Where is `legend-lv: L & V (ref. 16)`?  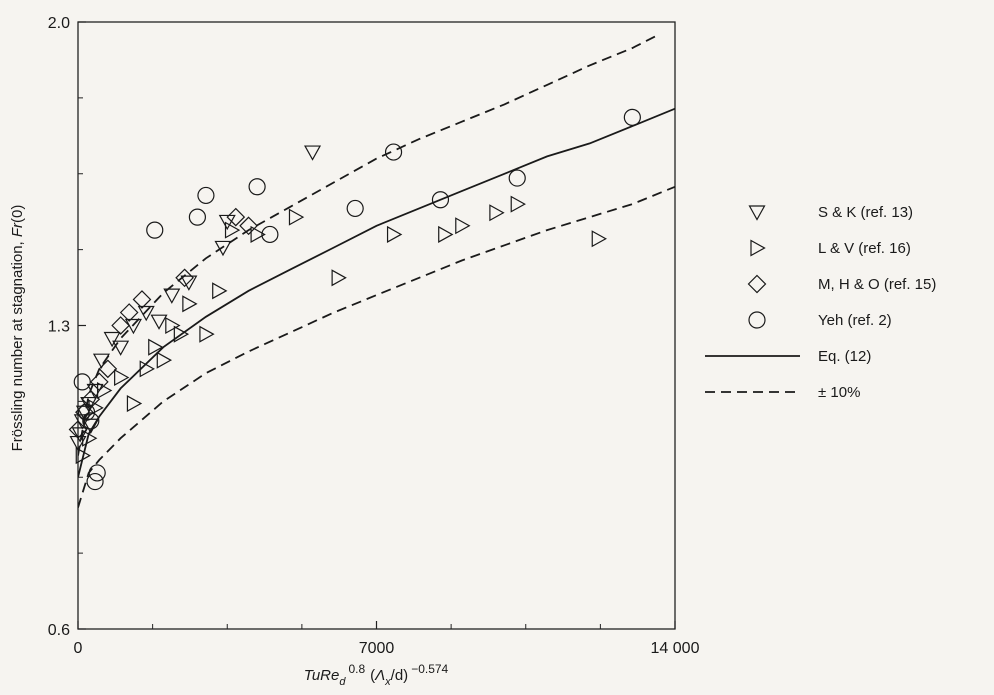
legend-lv: L & V (ref. 16) is located at coordinates (830, 248).